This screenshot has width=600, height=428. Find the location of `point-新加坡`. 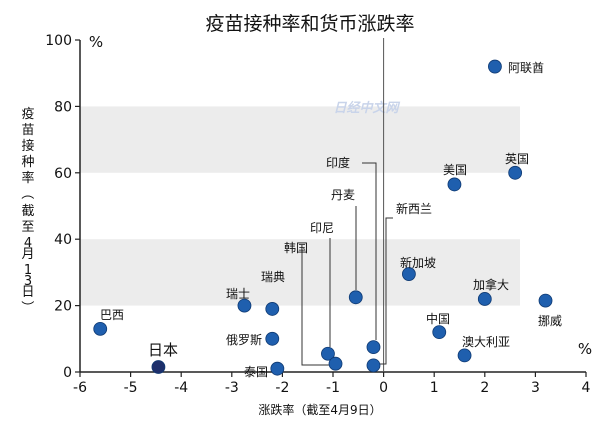

point-新加坡 is located at coordinates (408, 274).